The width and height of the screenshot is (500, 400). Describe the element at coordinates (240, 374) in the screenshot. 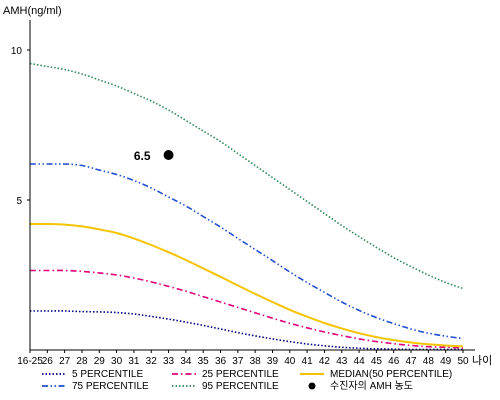

I see `legend-label-25-percentile: 25 PERCENTILE` at that location.